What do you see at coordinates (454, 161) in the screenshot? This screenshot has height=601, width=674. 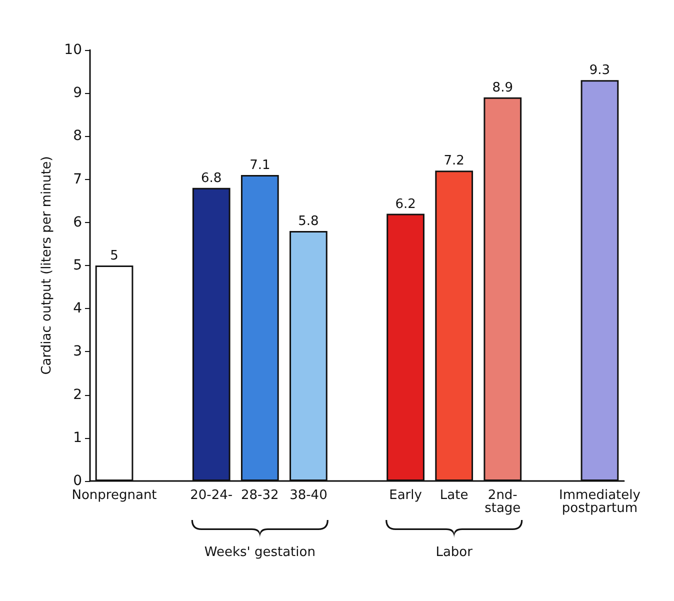 I see `data-label: 7.2` at bounding box center [454, 161].